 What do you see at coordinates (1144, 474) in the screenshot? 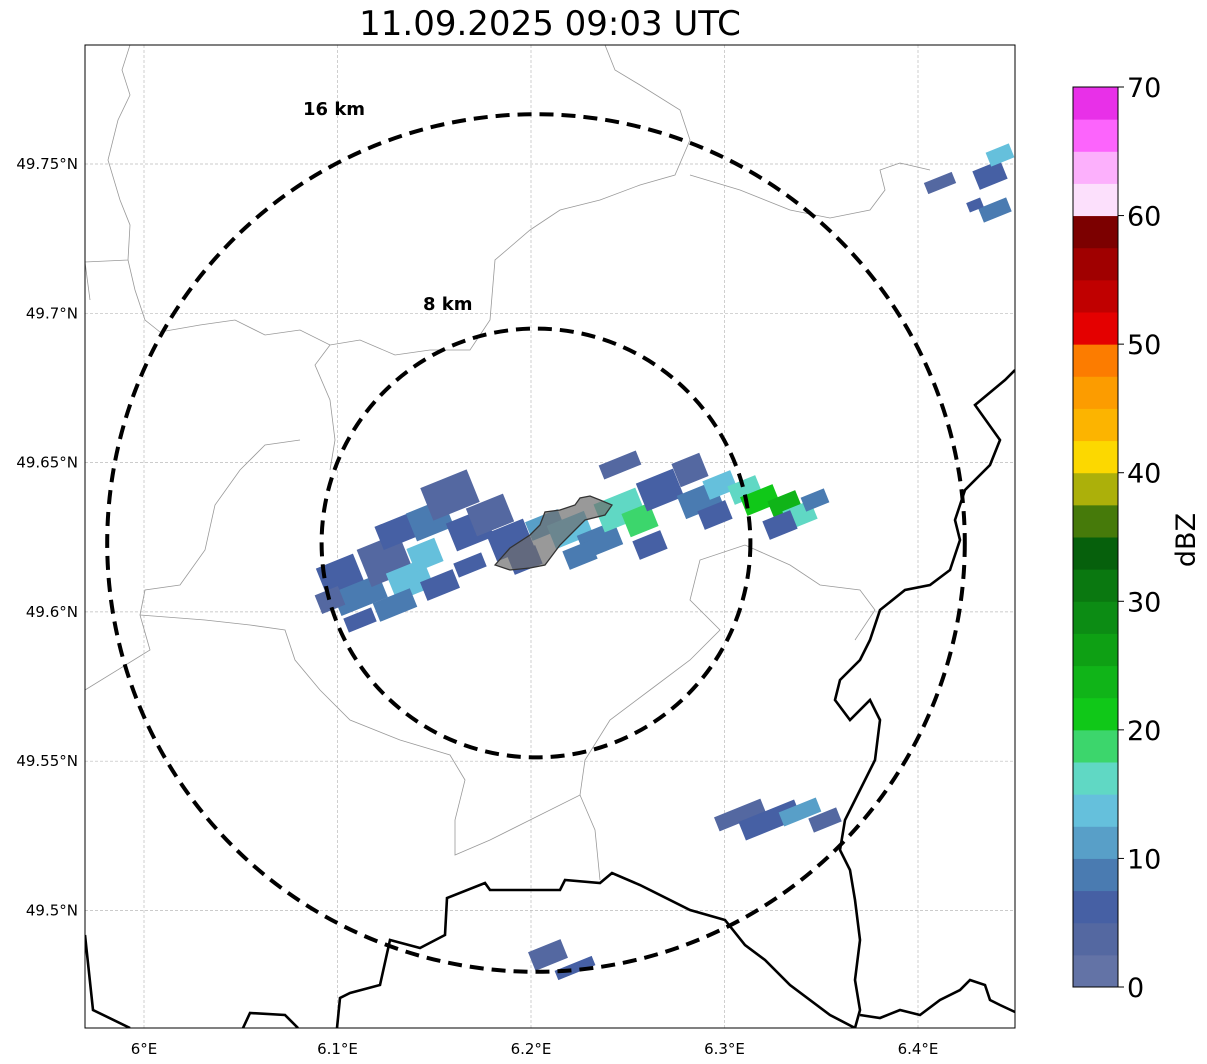
I see `colorbar-tick-label: 40` at bounding box center [1144, 474].